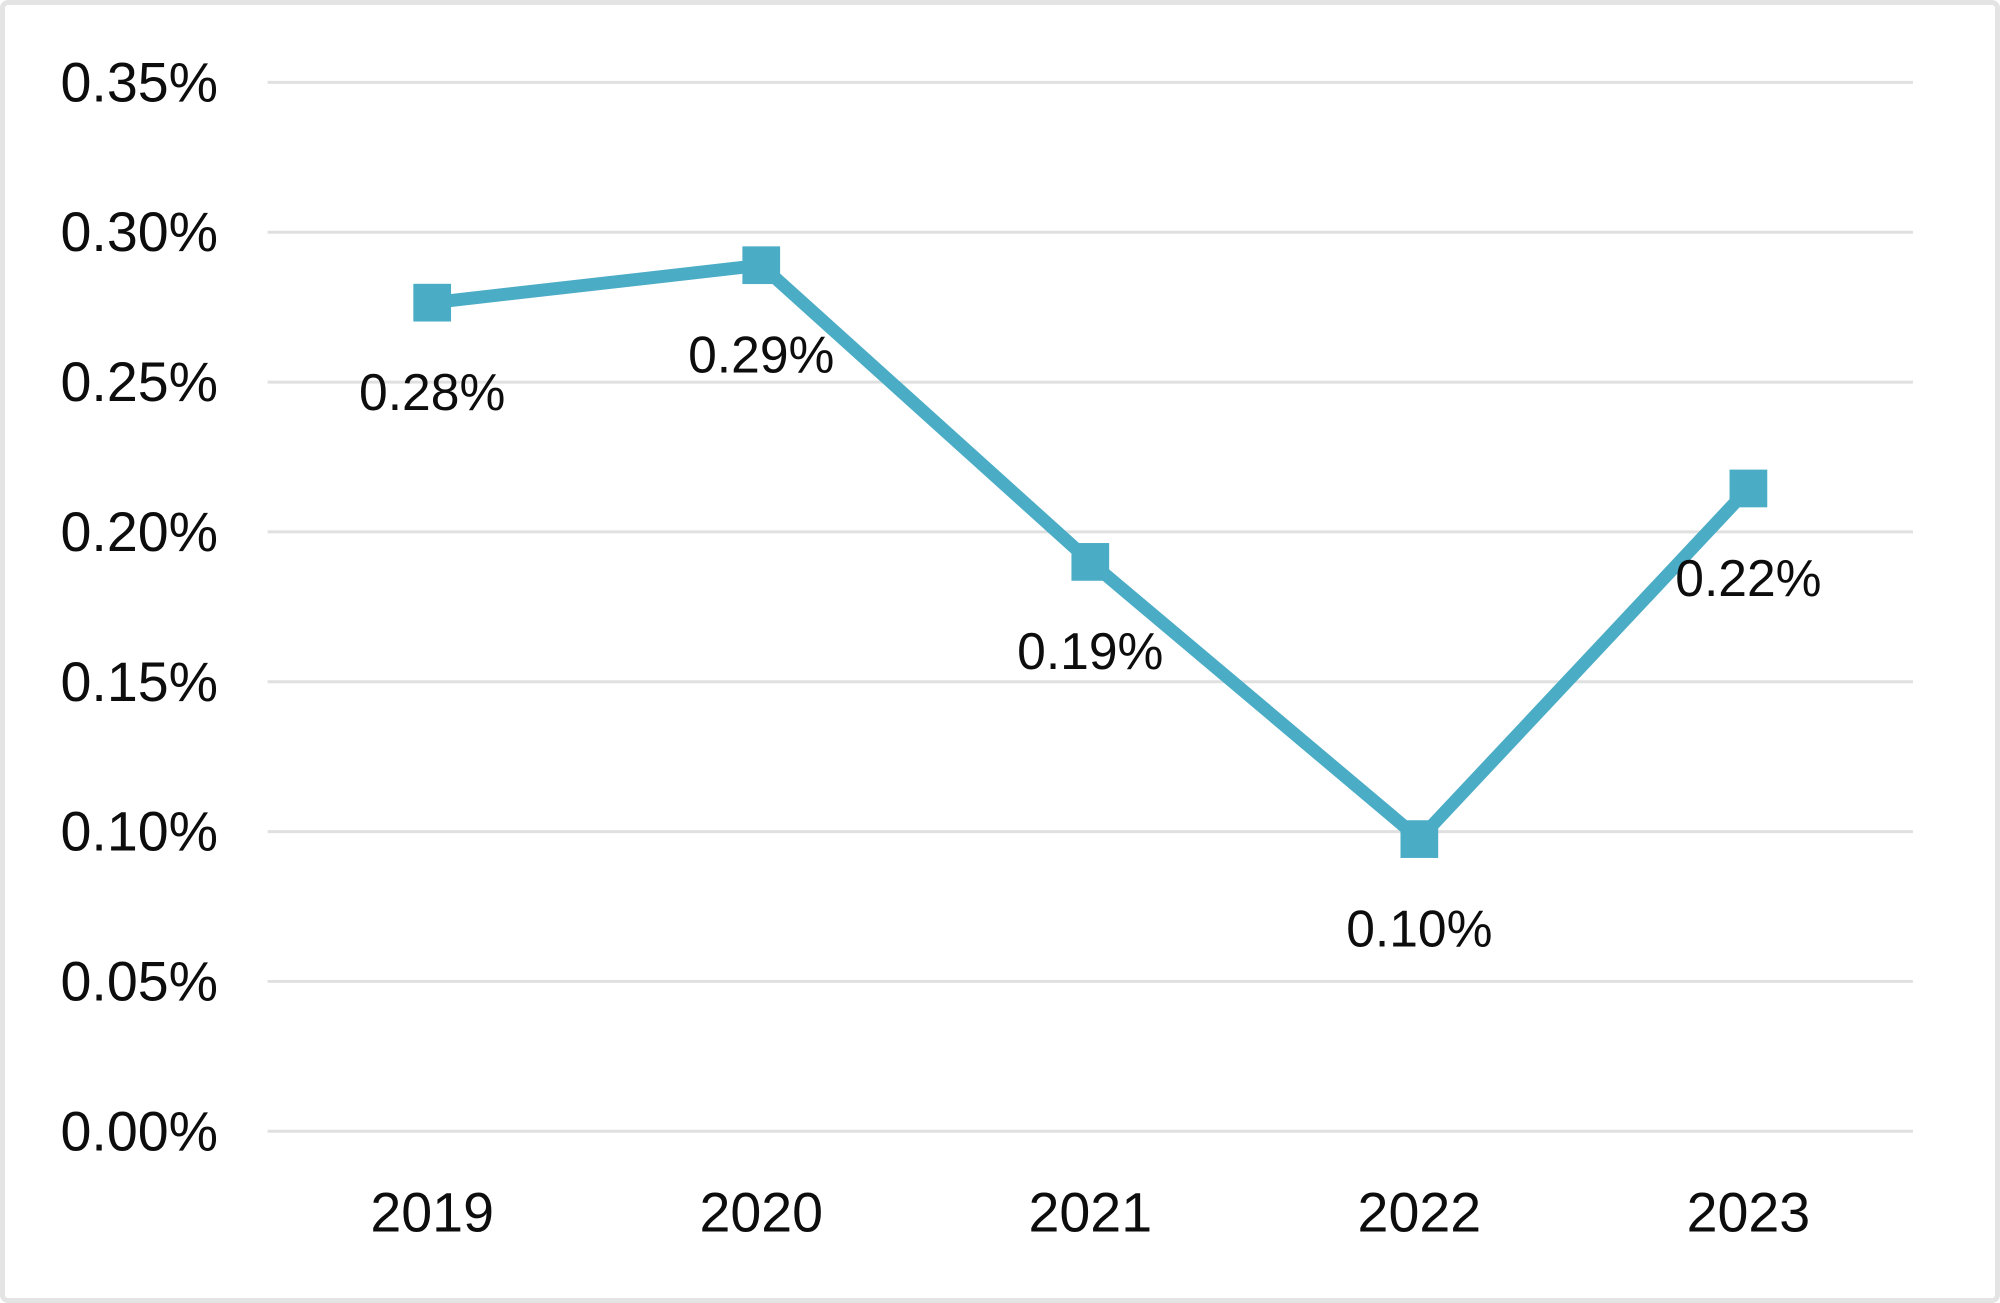  Describe the element at coordinates (140, 532) in the screenshot. I see `y-axis-tick-label: 0.20%` at that location.